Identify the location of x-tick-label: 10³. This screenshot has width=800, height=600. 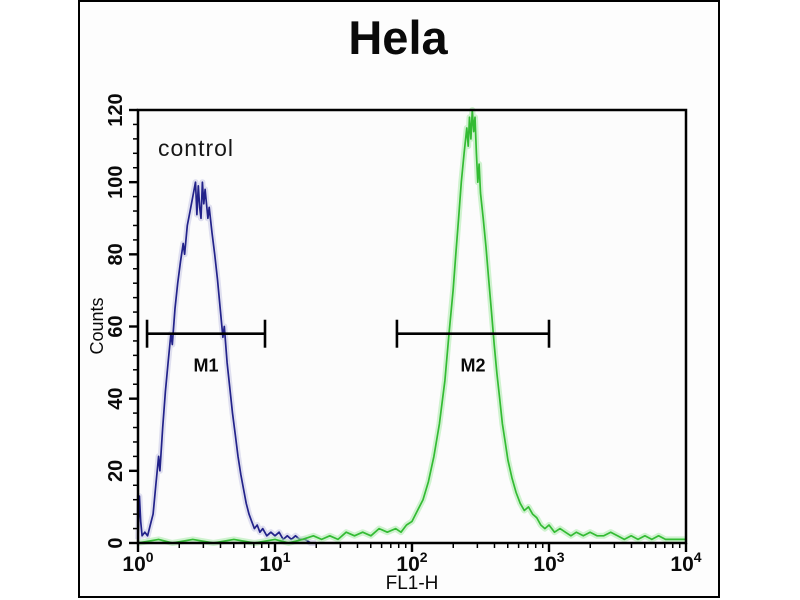
(548, 562).